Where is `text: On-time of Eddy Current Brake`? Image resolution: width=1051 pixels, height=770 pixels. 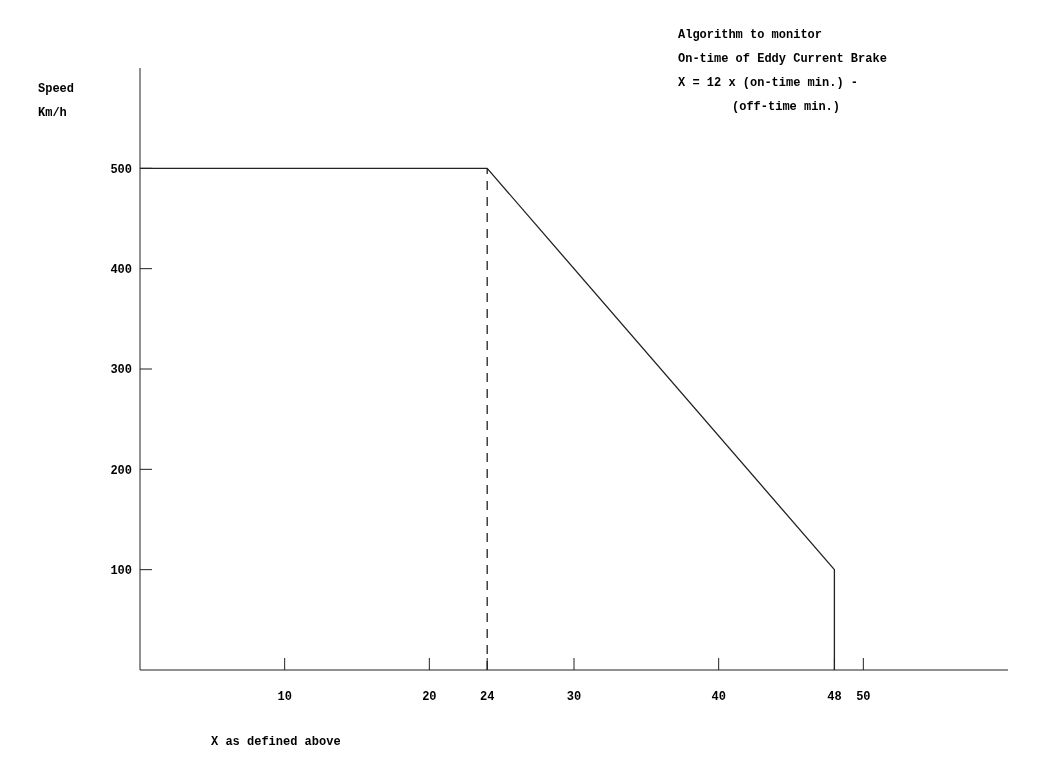 text: On-time of Eddy Current Brake is located at coordinates (782, 59).